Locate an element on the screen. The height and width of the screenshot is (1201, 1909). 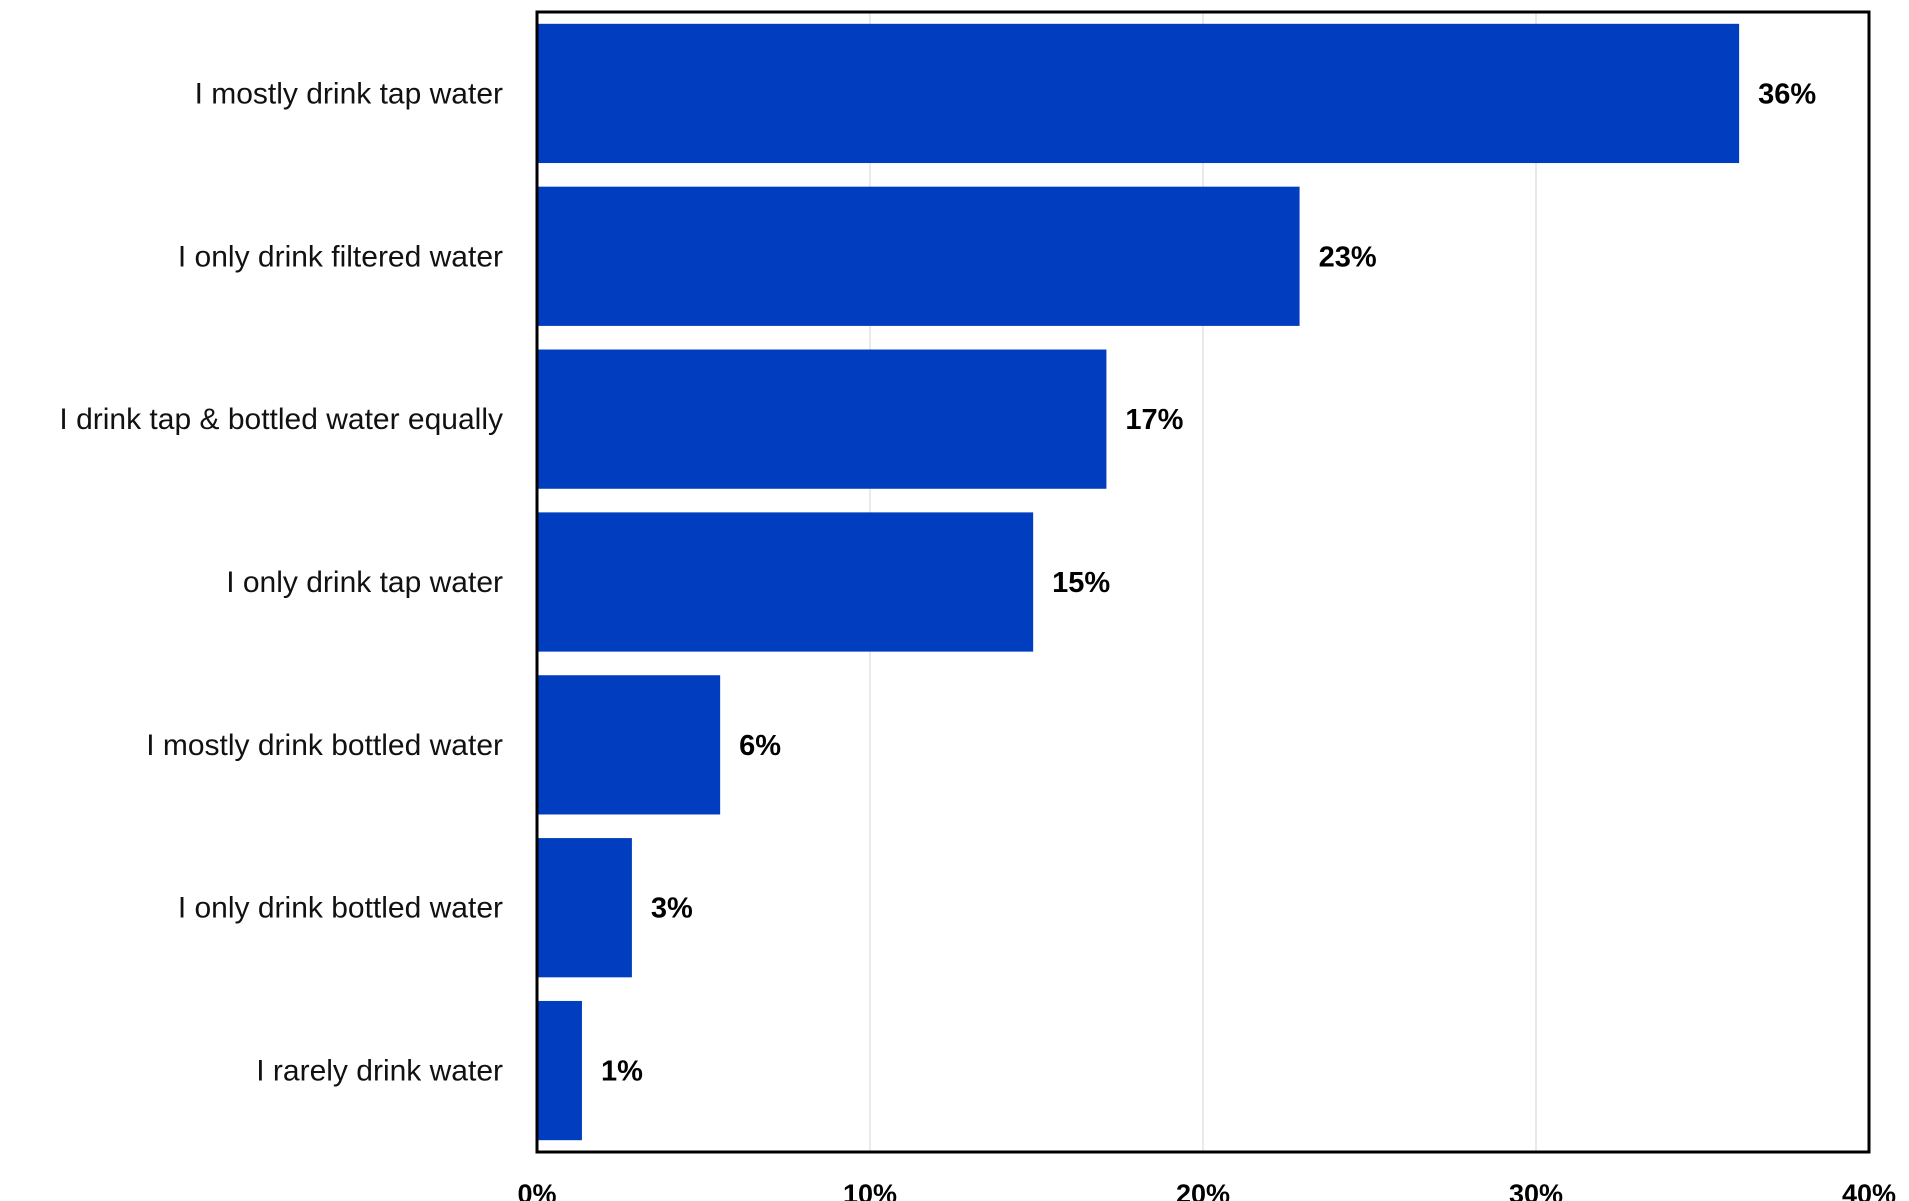
category-label-0: I mostly drink tap water is located at coordinates (349, 93).